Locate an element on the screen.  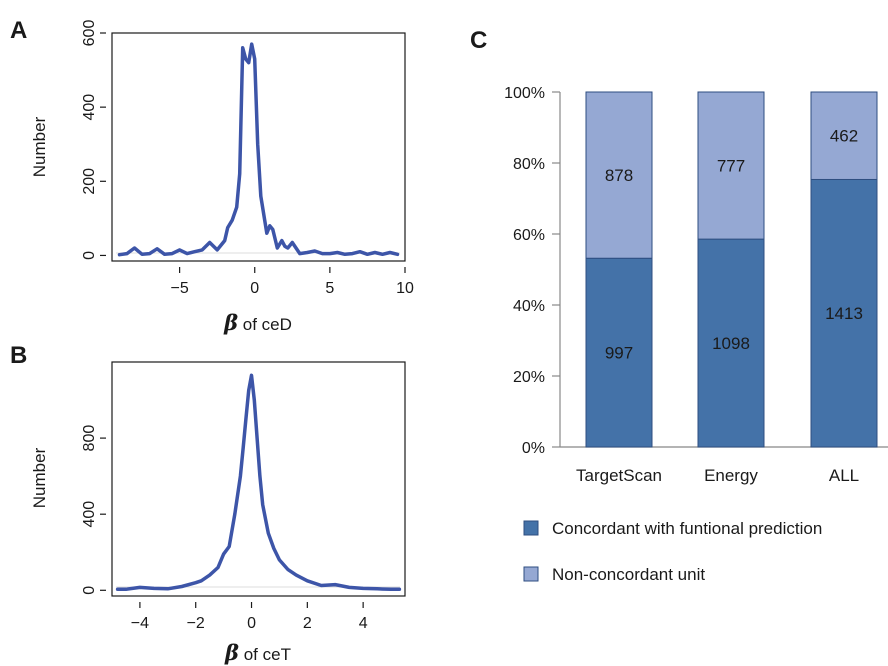
data-line-a is located at coordinates (258, 149).